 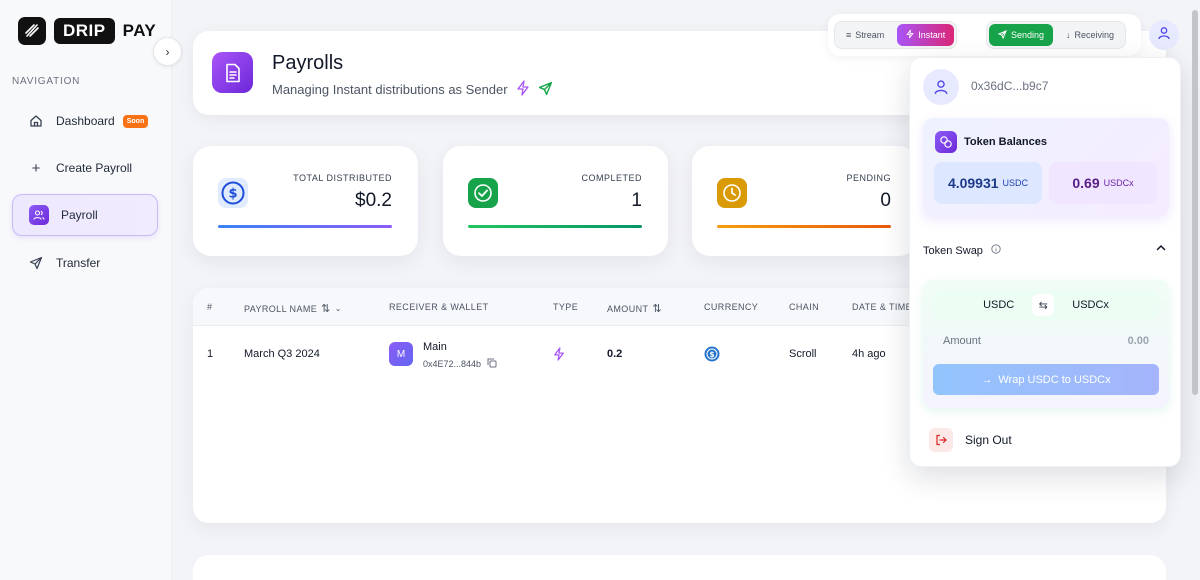 What do you see at coordinates (1046, 167) in the screenshot?
I see `token-balances-panel: Token Balances 4.09931 USDC 0.69 USDCx` at bounding box center [1046, 167].